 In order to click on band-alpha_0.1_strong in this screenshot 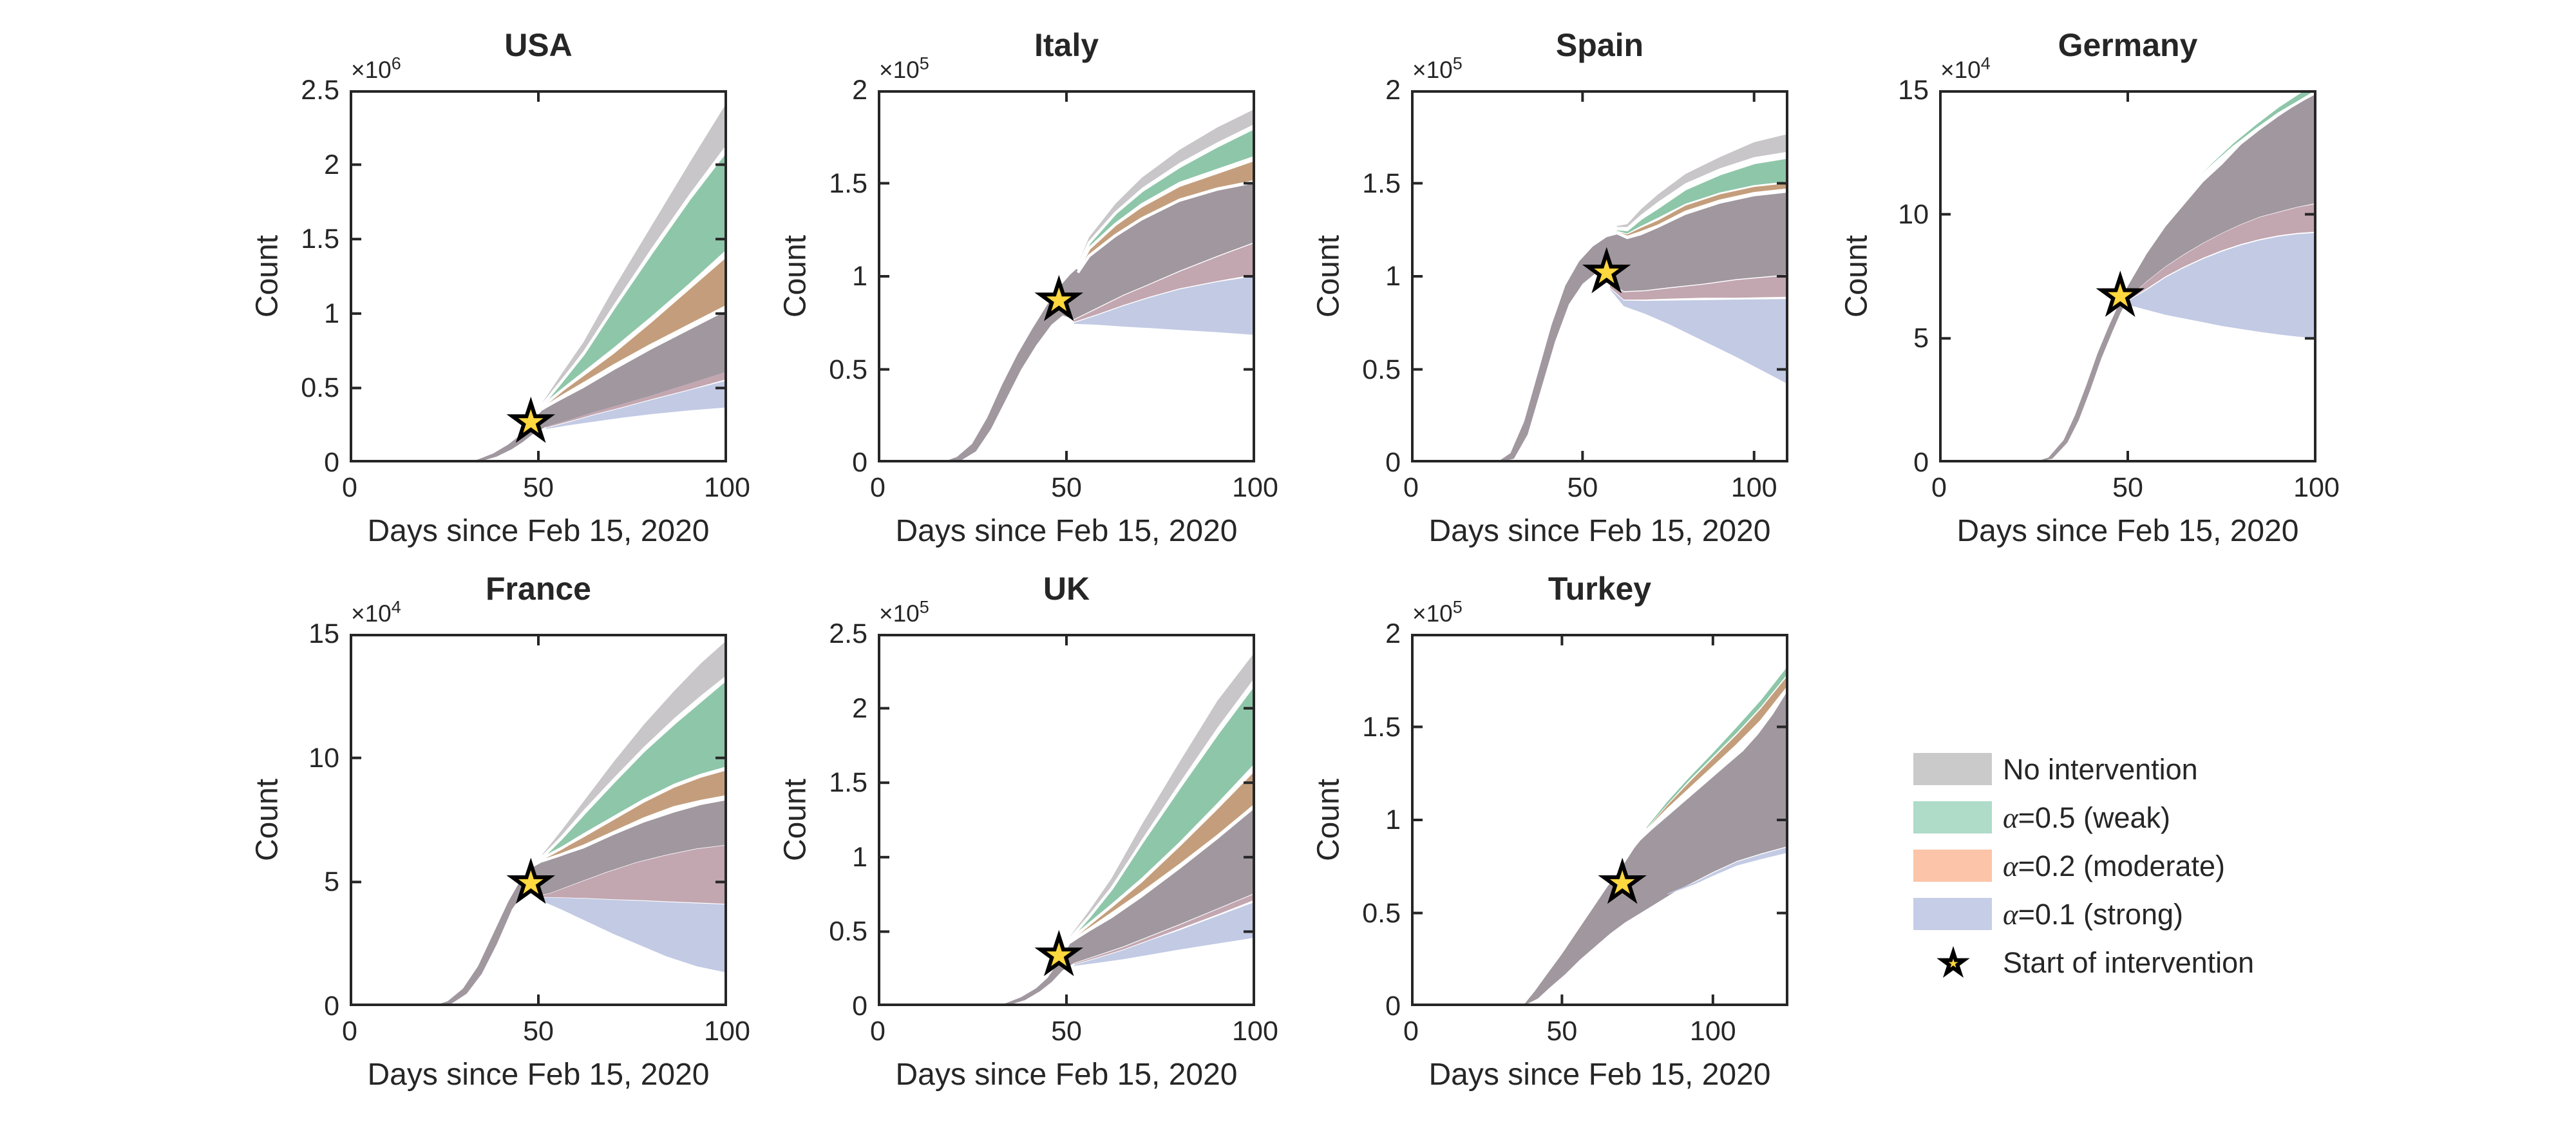, I will do `click(1727, 870)`.